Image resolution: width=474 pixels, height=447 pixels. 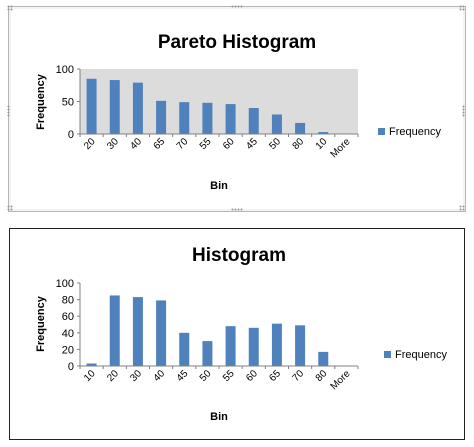 What do you see at coordinates (237, 209) in the screenshot?
I see `resize-handle-bottom` at bounding box center [237, 209].